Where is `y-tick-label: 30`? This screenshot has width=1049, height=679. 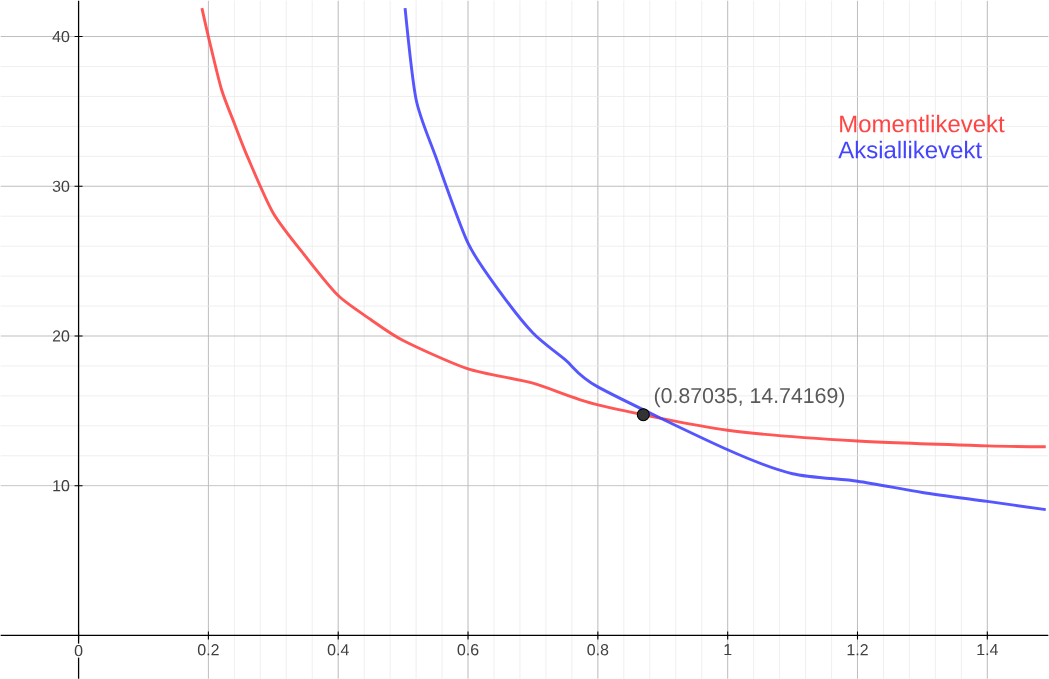
y-tick-label: 30 is located at coordinates (61, 186).